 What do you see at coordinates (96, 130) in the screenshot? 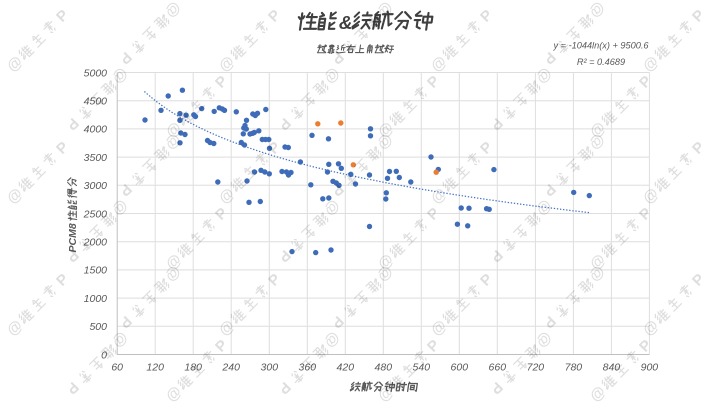
I see `svg-text: 4000` at bounding box center [96, 130].